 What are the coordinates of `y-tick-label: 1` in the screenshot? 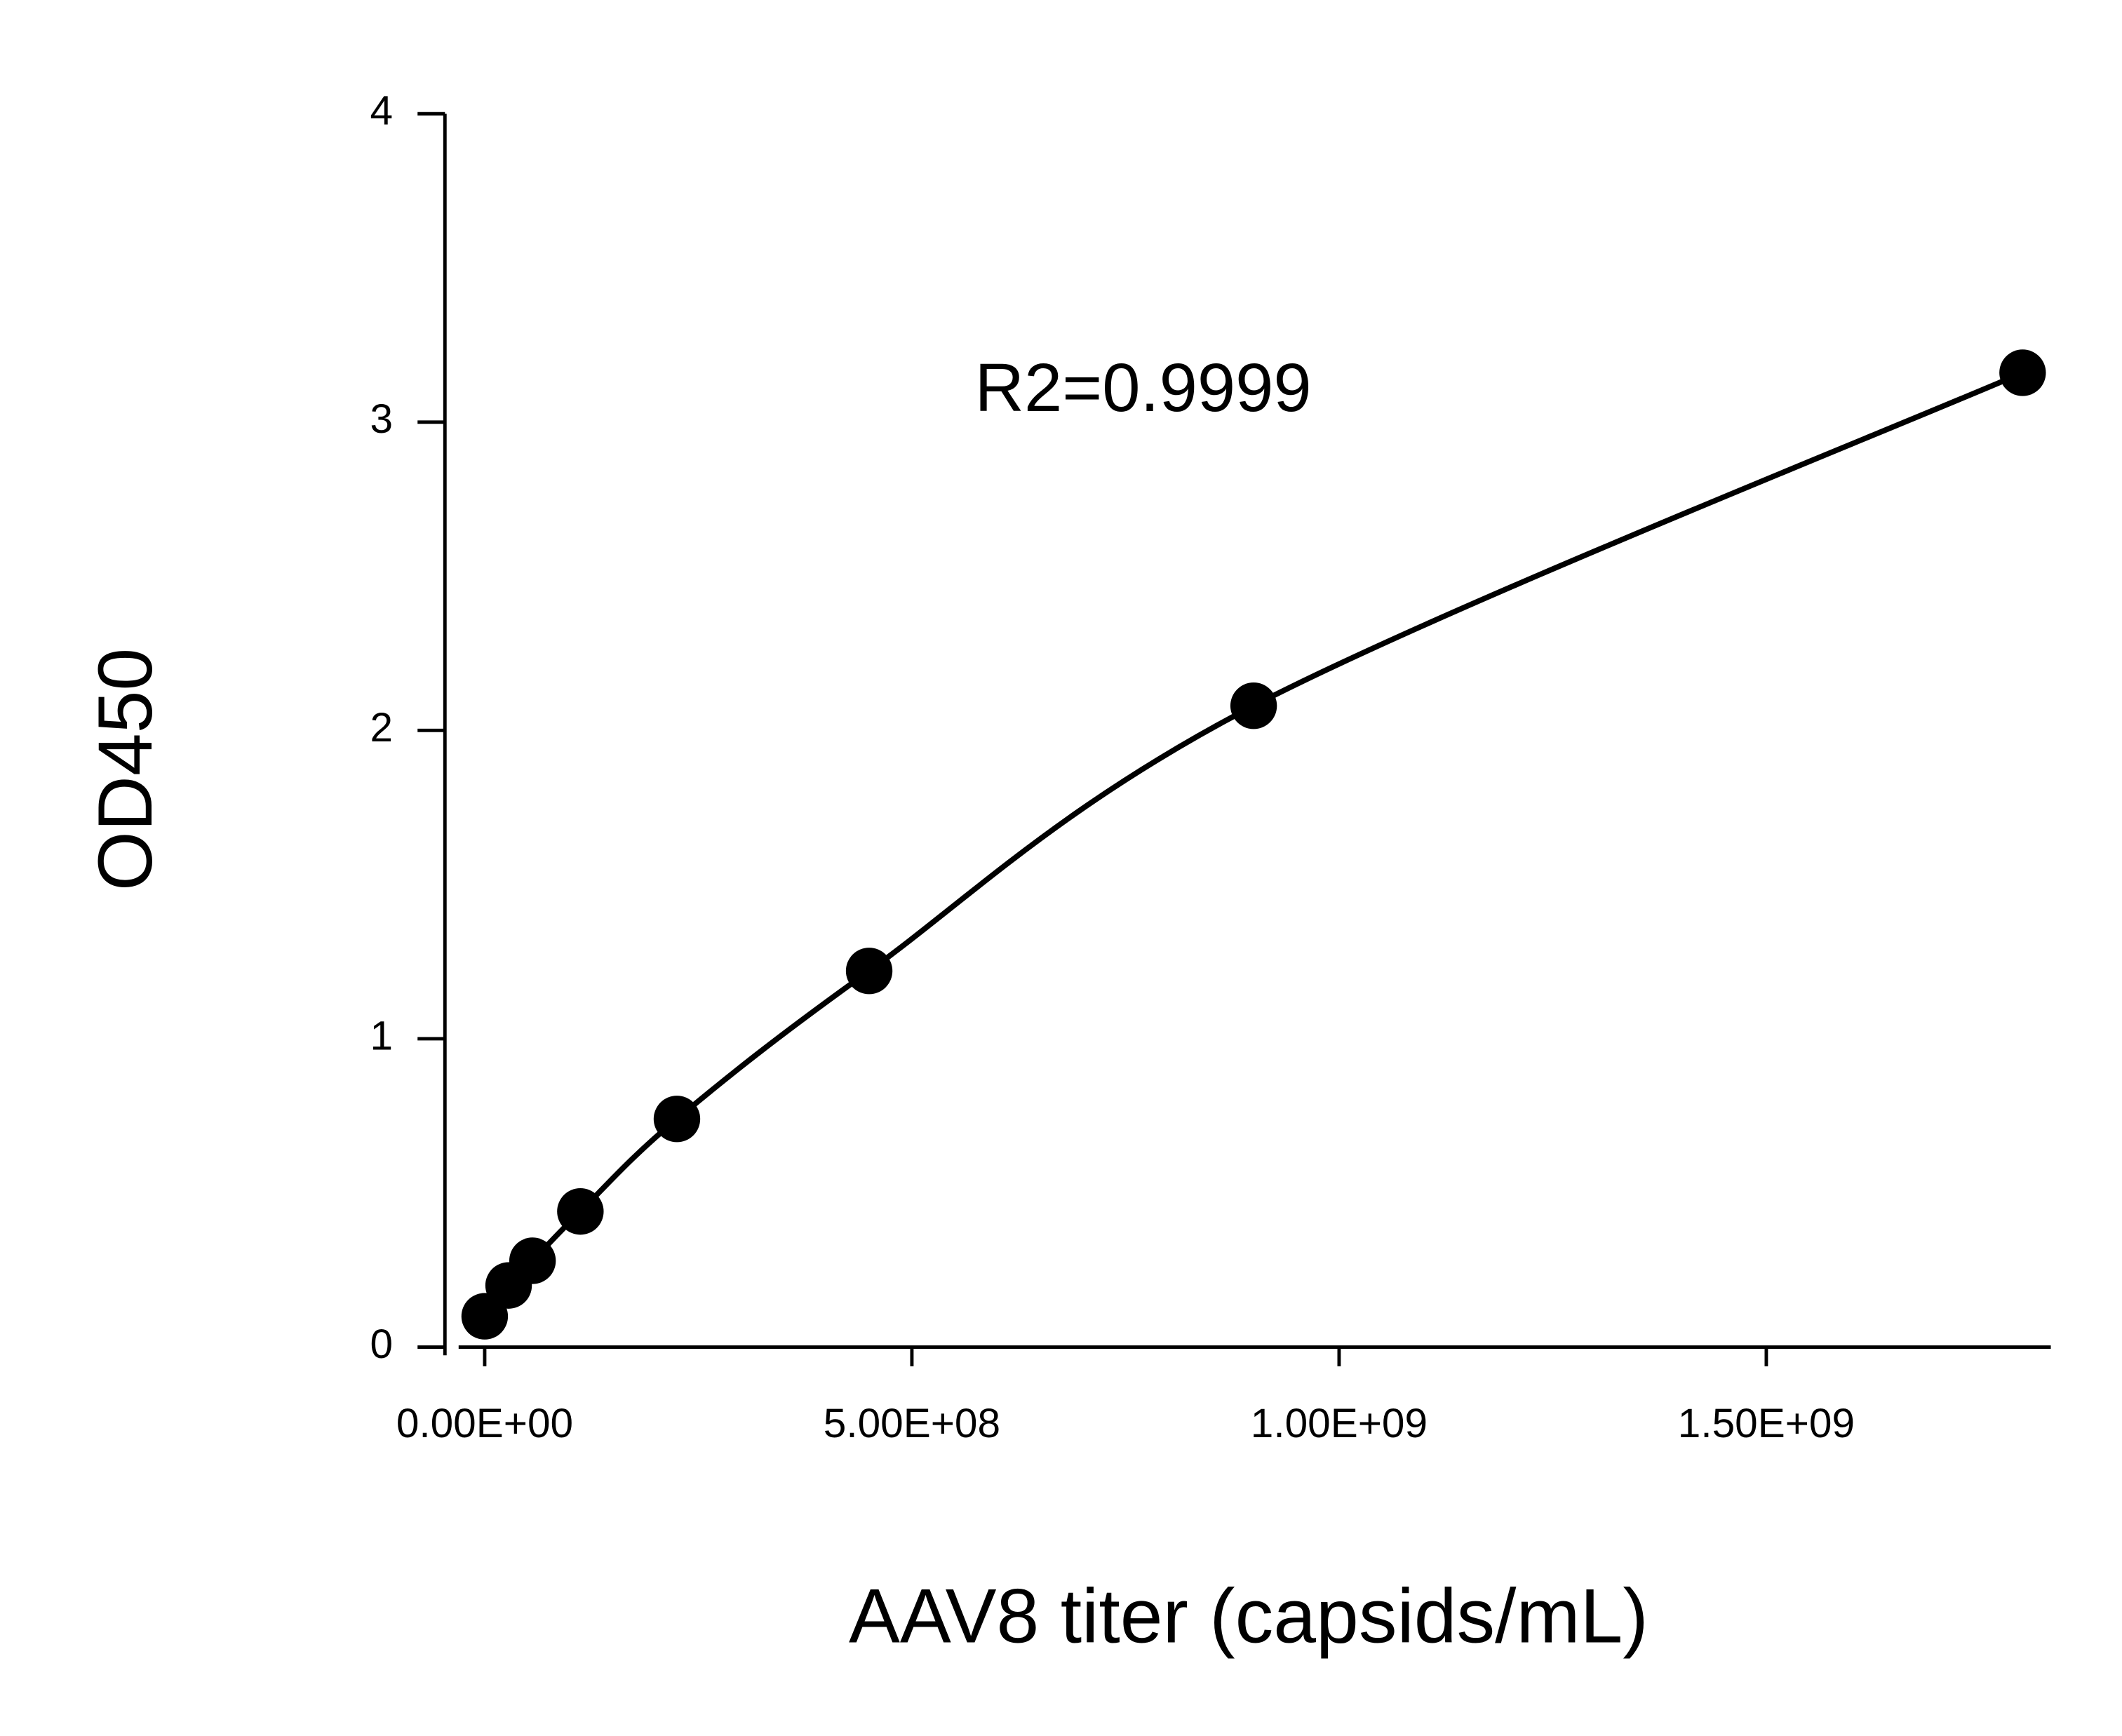 It's located at (382, 1035).